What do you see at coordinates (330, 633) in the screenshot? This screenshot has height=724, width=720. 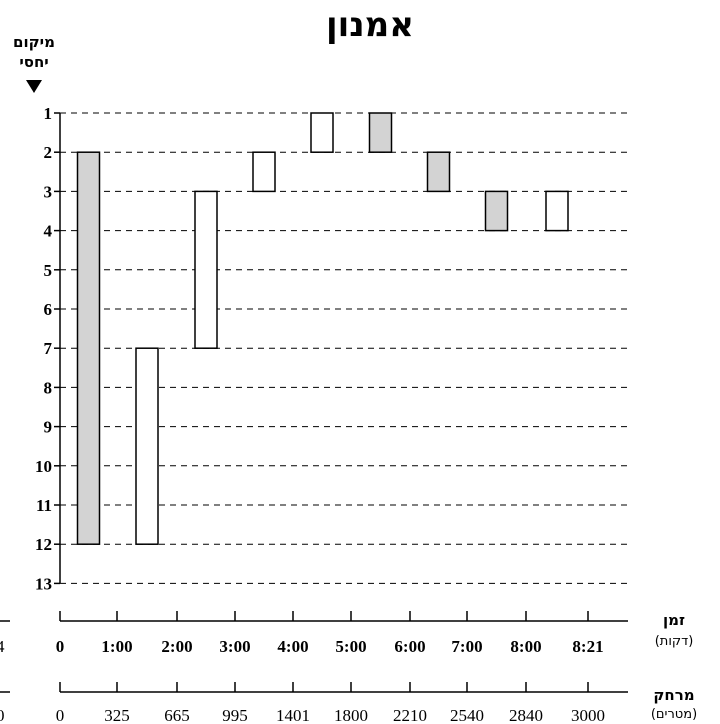 I see `time-ticks: 0 1:00 2:00 3:00 4:00 5:00 6:00 7:00 8:00 8:21` at bounding box center [330, 633].